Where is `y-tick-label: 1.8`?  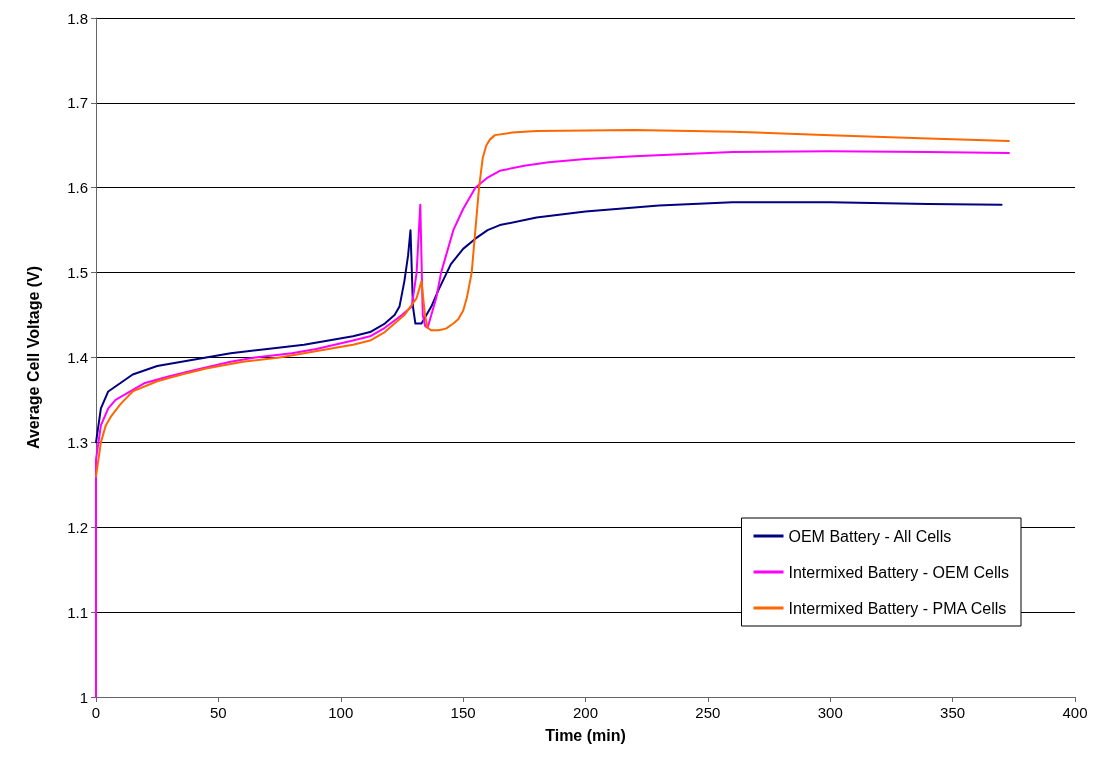 y-tick-label: 1.8 is located at coordinates (77, 18).